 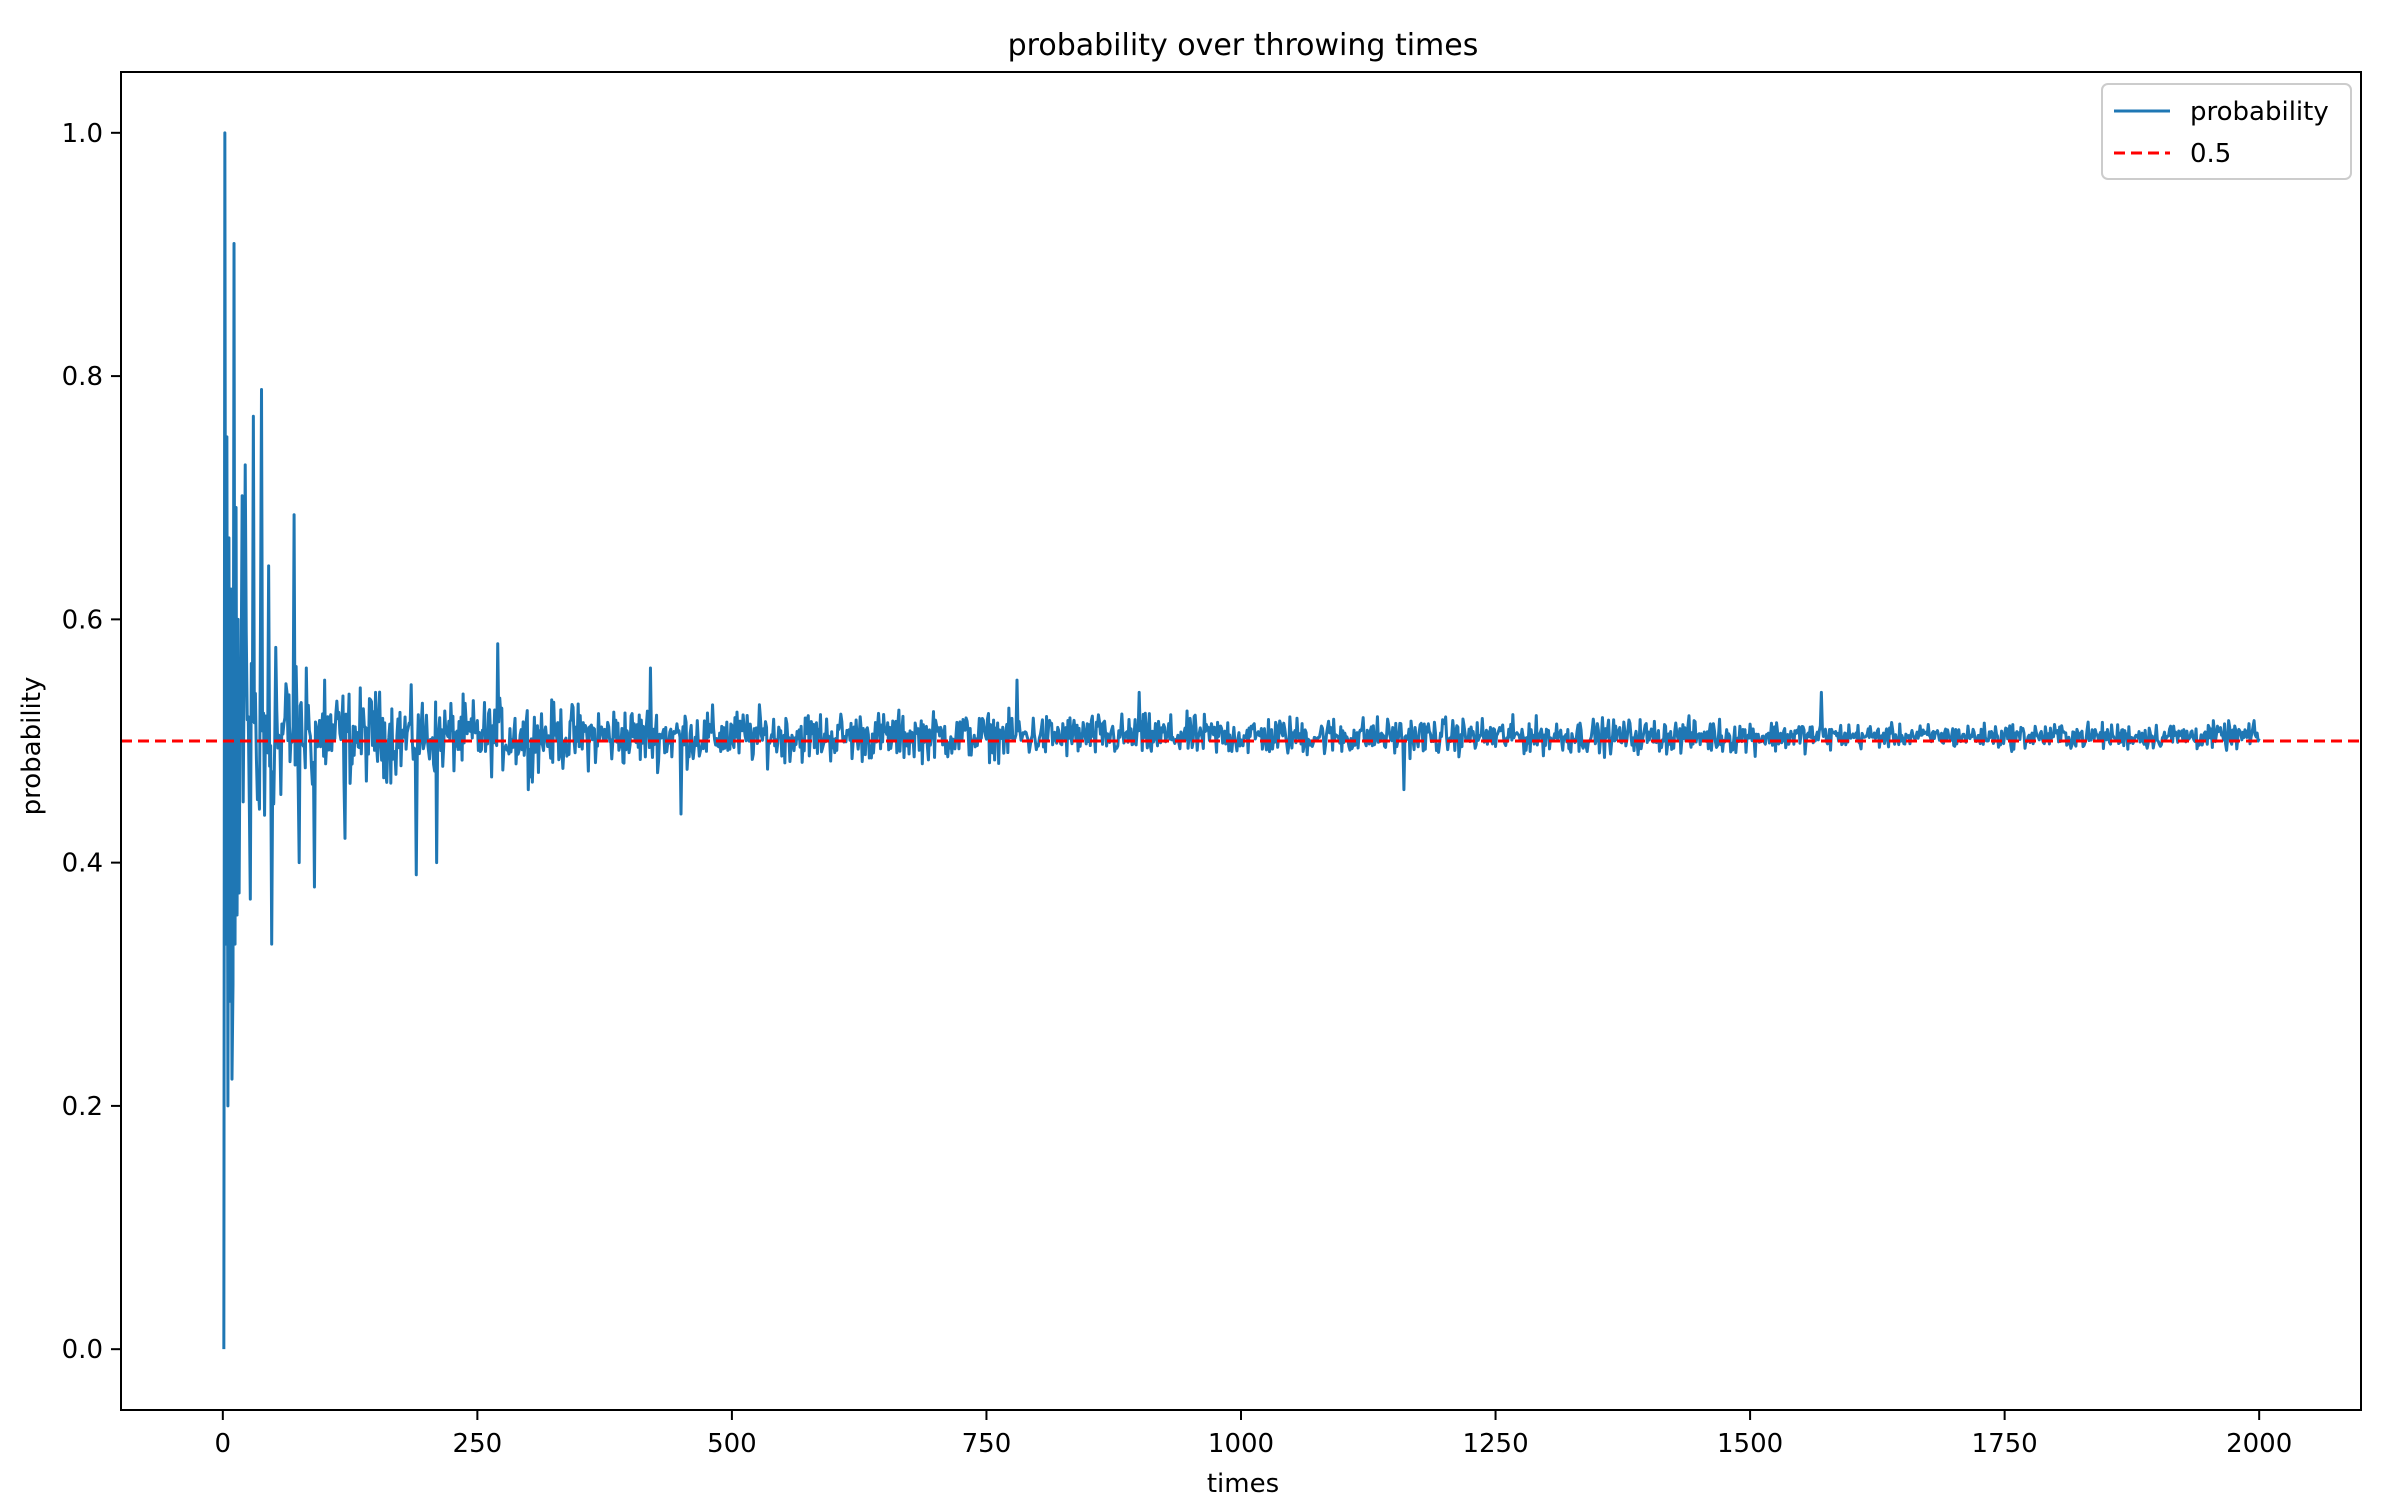 What do you see at coordinates (82, 1350) in the screenshot?
I see `y-tick-label: 0.0` at bounding box center [82, 1350].